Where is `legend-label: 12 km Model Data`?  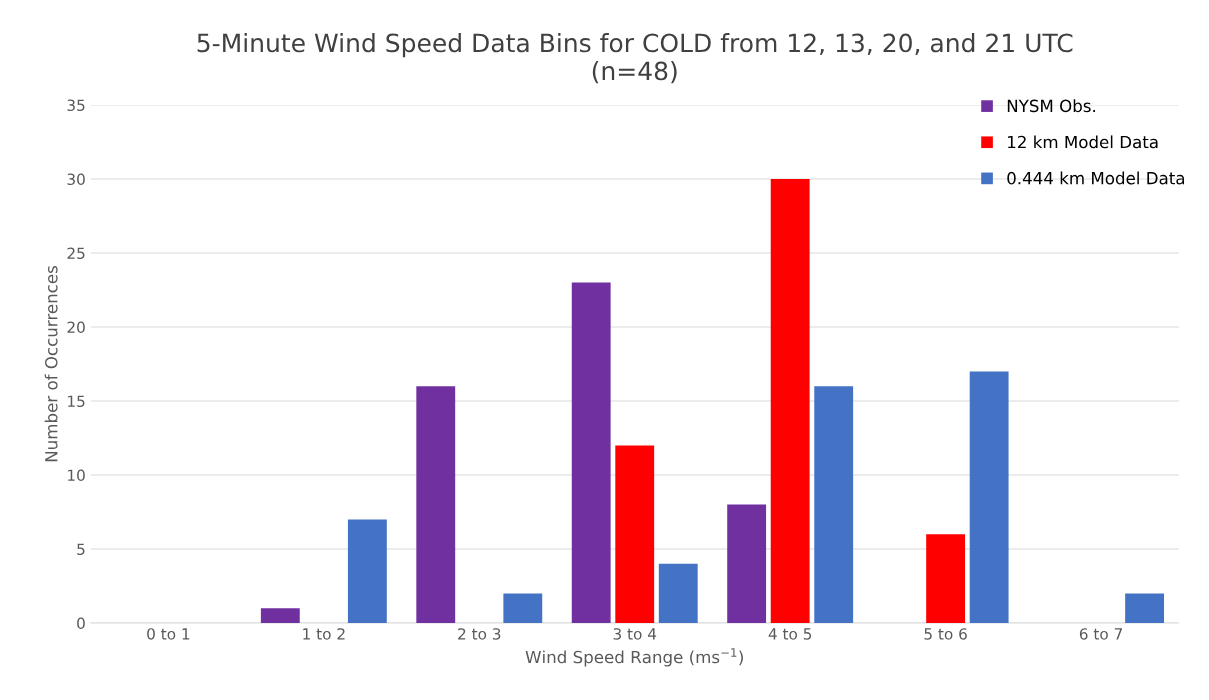 legend-label: 12 km Model Data is located at coordinates (1083, 142).